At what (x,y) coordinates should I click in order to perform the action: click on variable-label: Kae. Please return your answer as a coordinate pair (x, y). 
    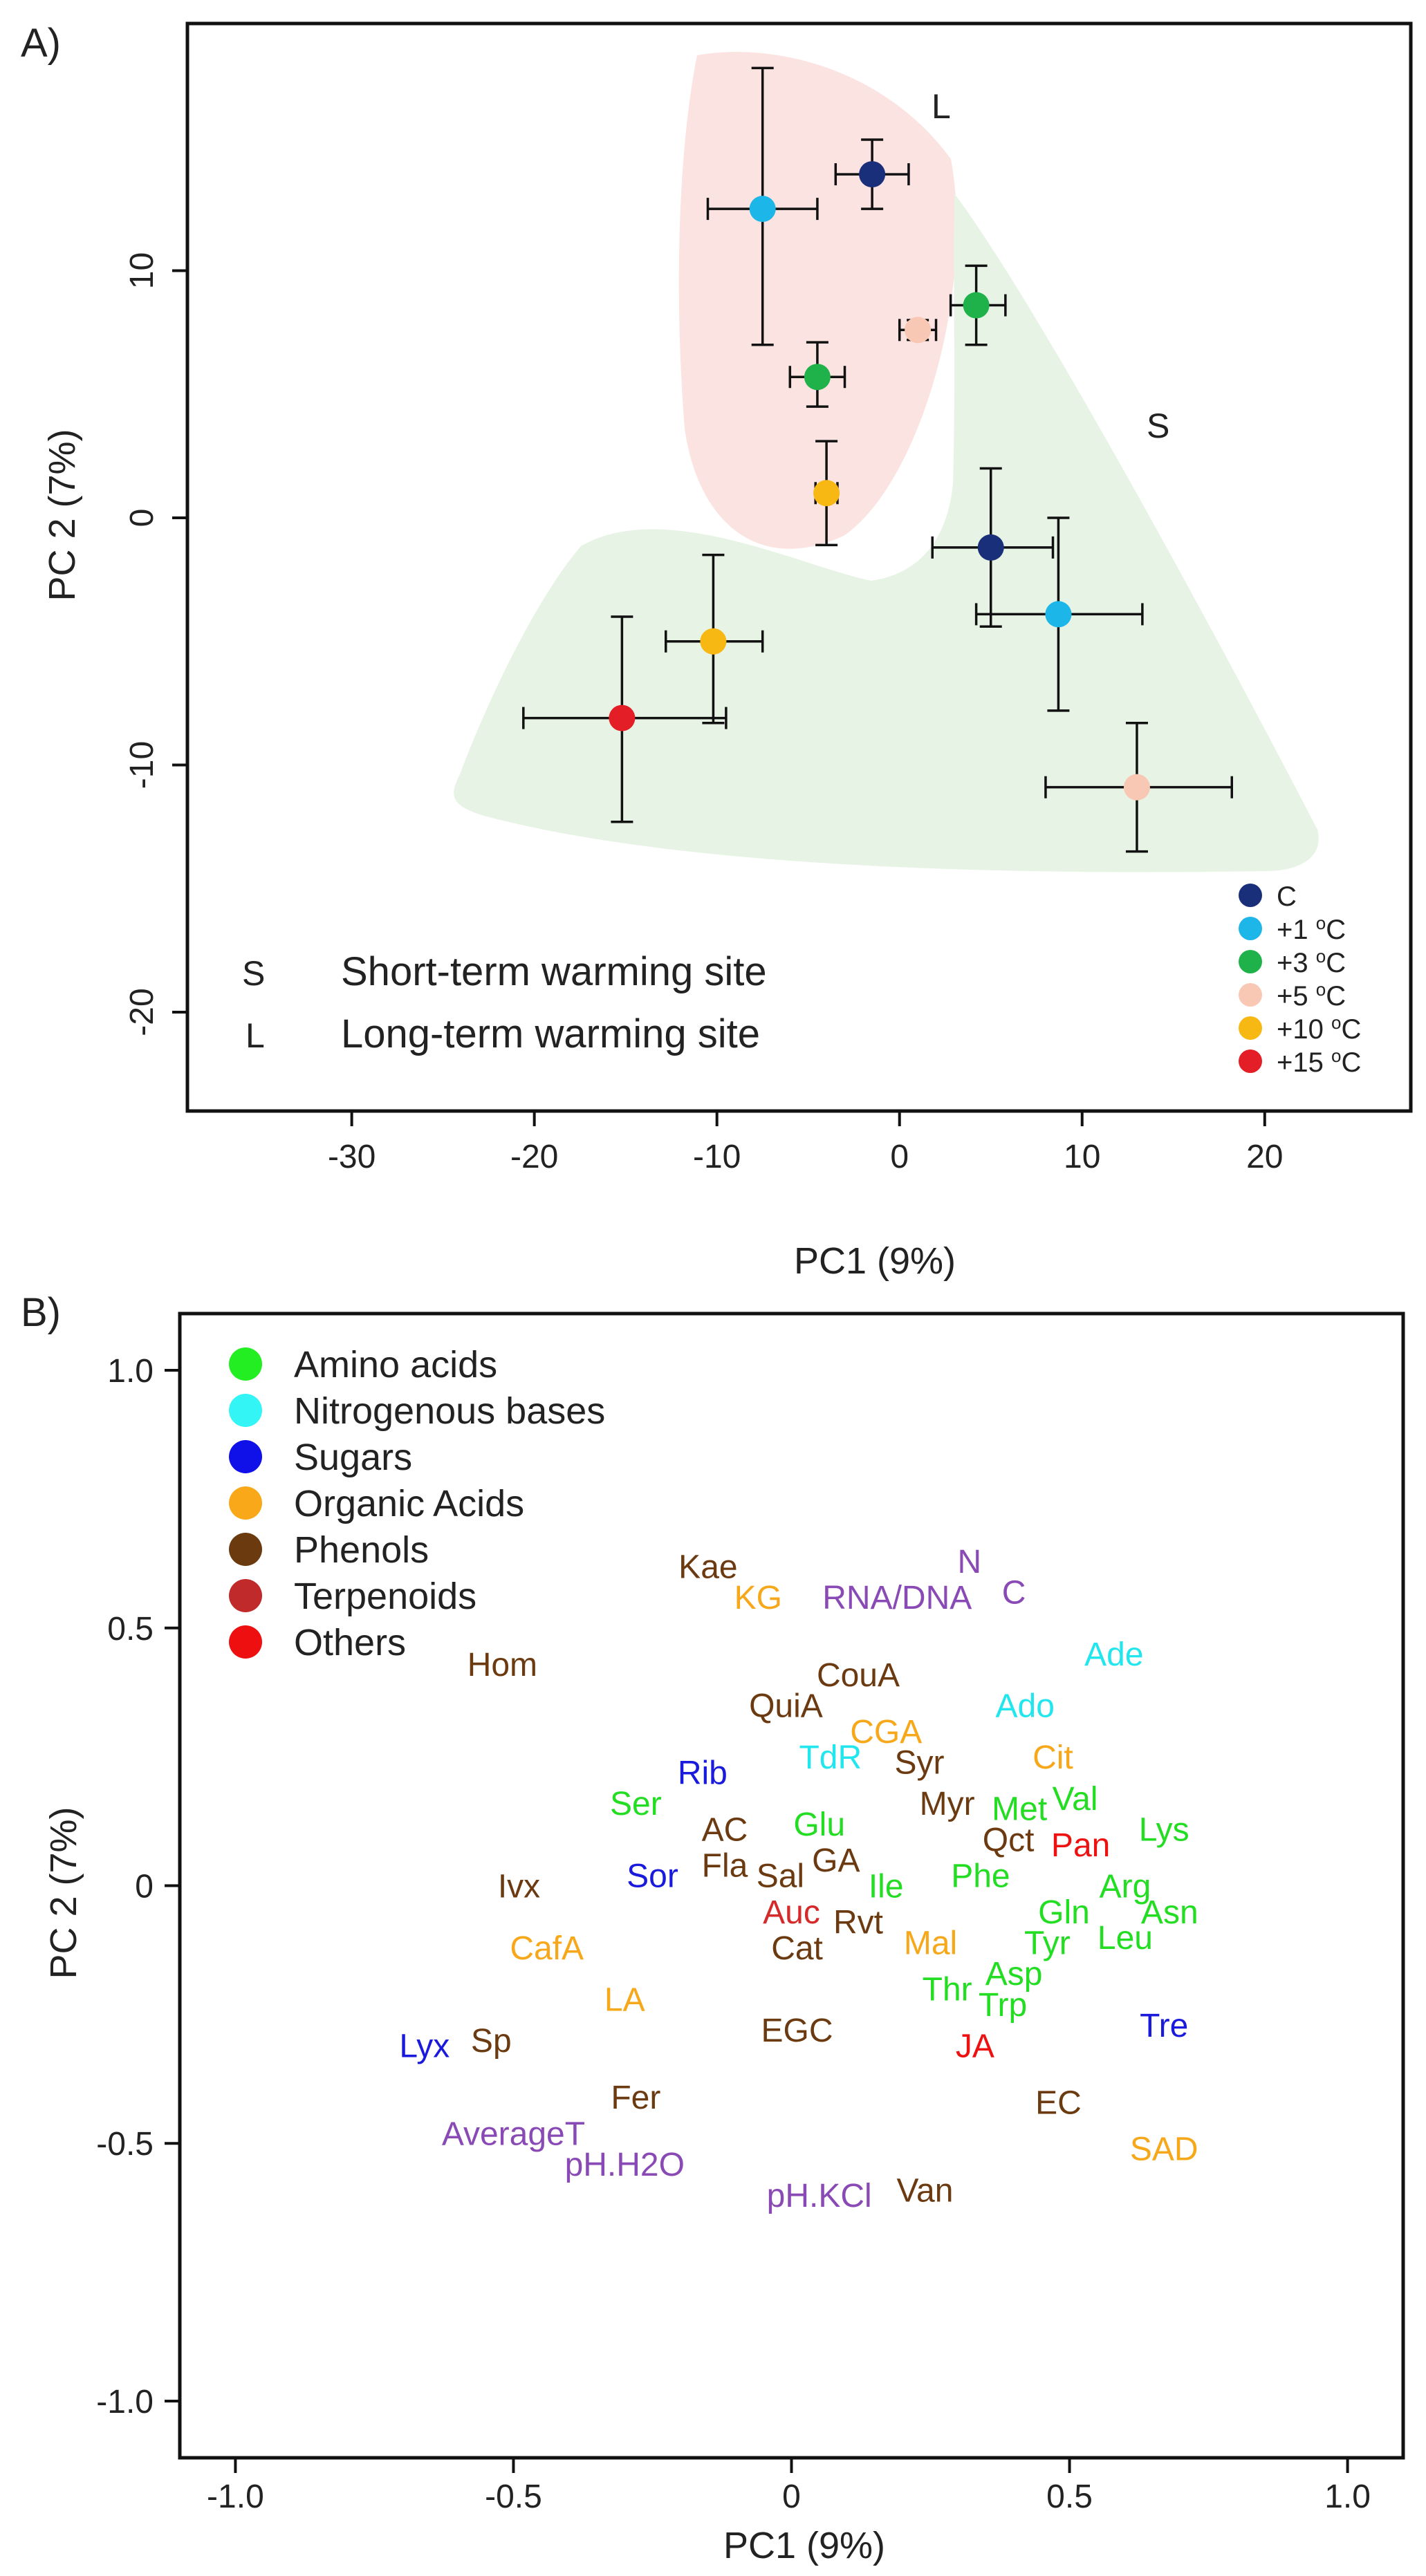
    Looking at the image, I should click on (707, 1567).